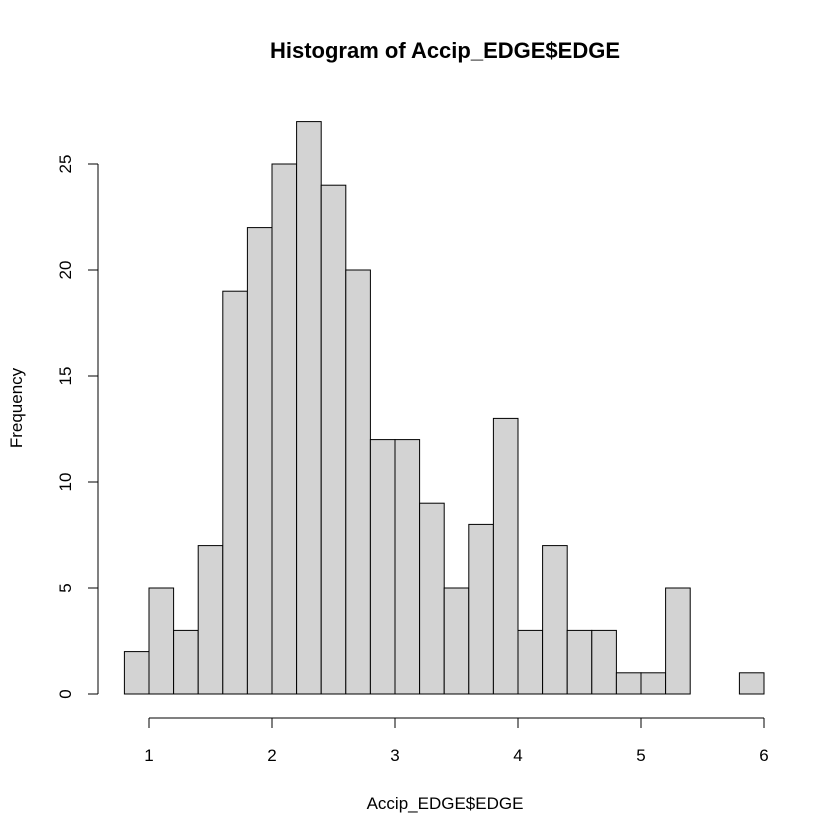 The image size is (840, 840). I want to click on y-tick-label: 20, so click(65, 270).